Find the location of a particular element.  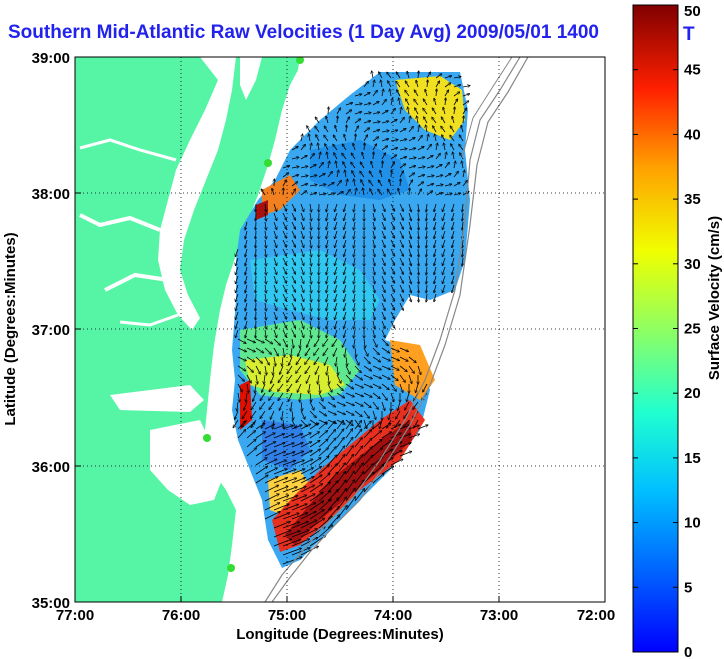

x-tick-label: 76:00 is located at coordinates (181, 615).